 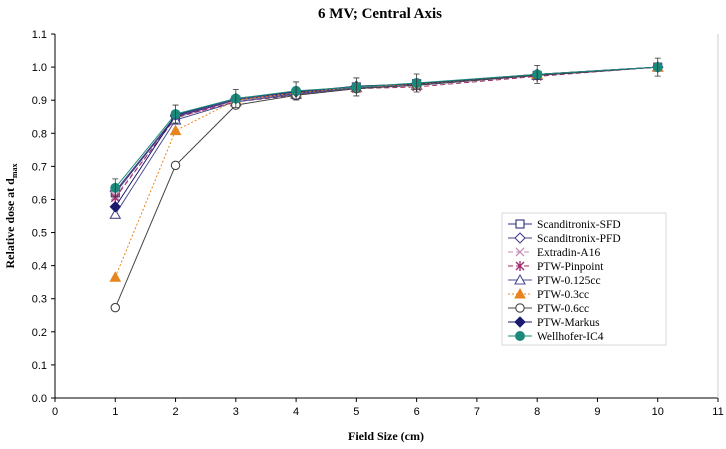 What do you see at coordinates (43, 217) in the screenshot?
I see `y-ticks: 0.0 0.1 0.2 0.3 0.4 0.5 0.6 0.7 0.8 0.9 1.0 1.1` at bounding box center [43, 217].